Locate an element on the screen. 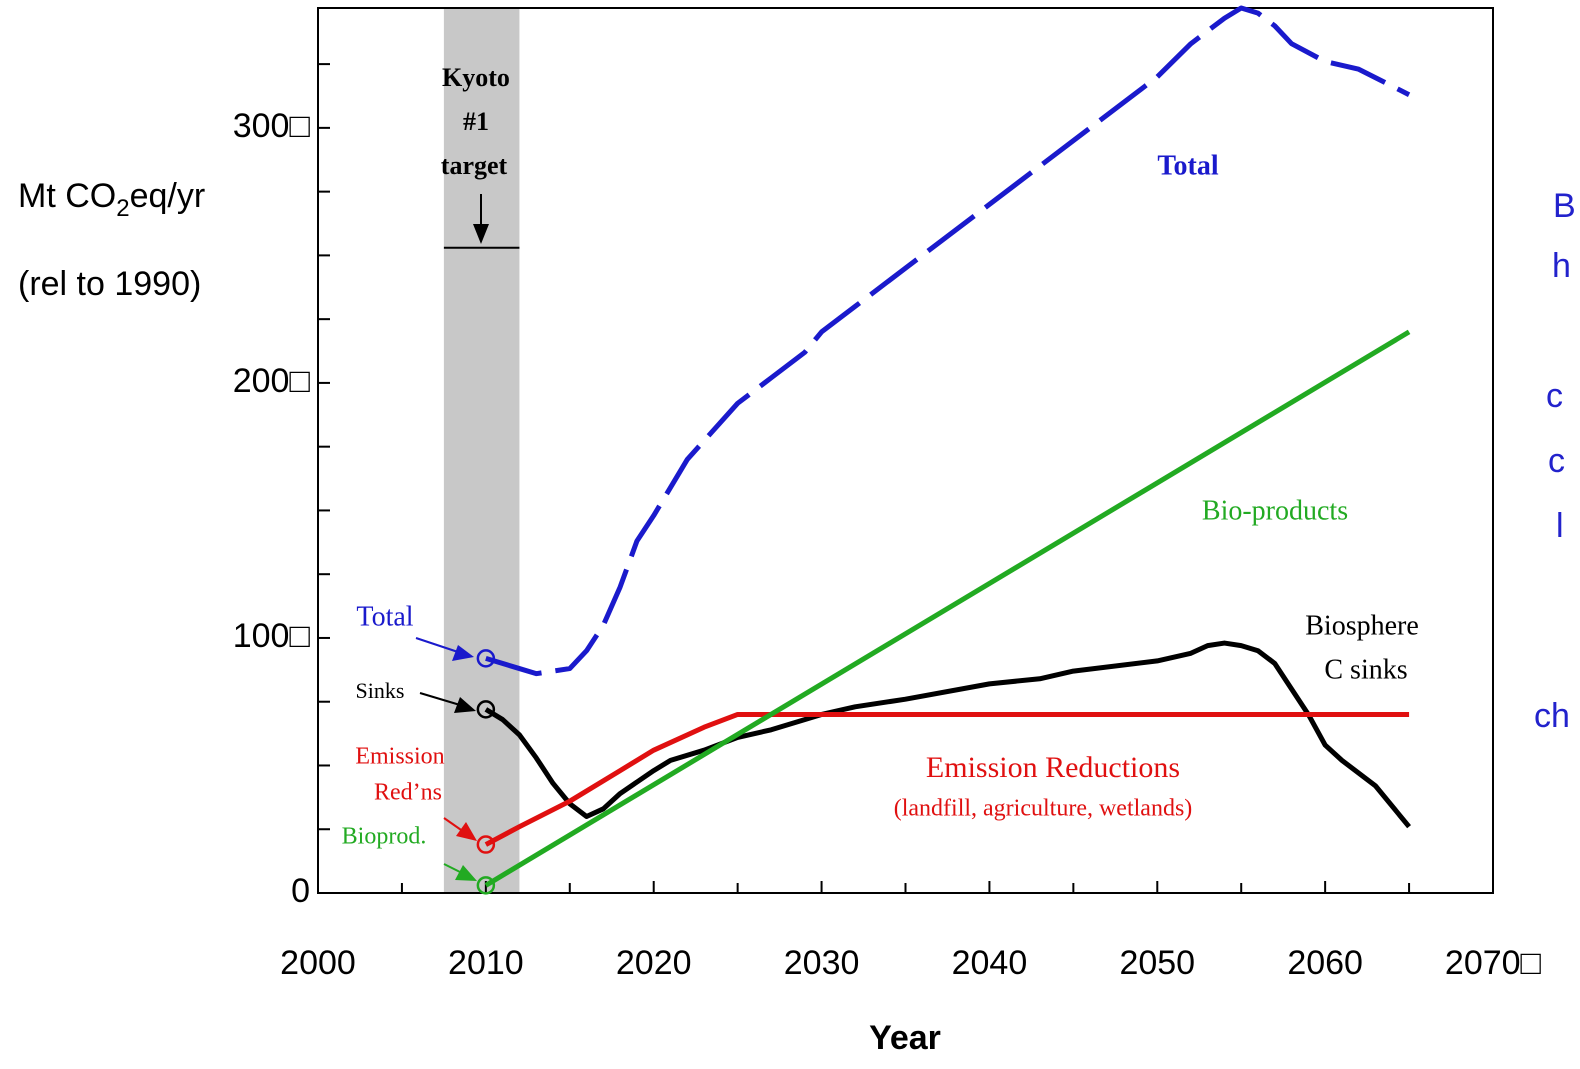 The height and width of the screenshot is (1069, 1580). x-axis-label: Year is located at coordinates (905, 1038).